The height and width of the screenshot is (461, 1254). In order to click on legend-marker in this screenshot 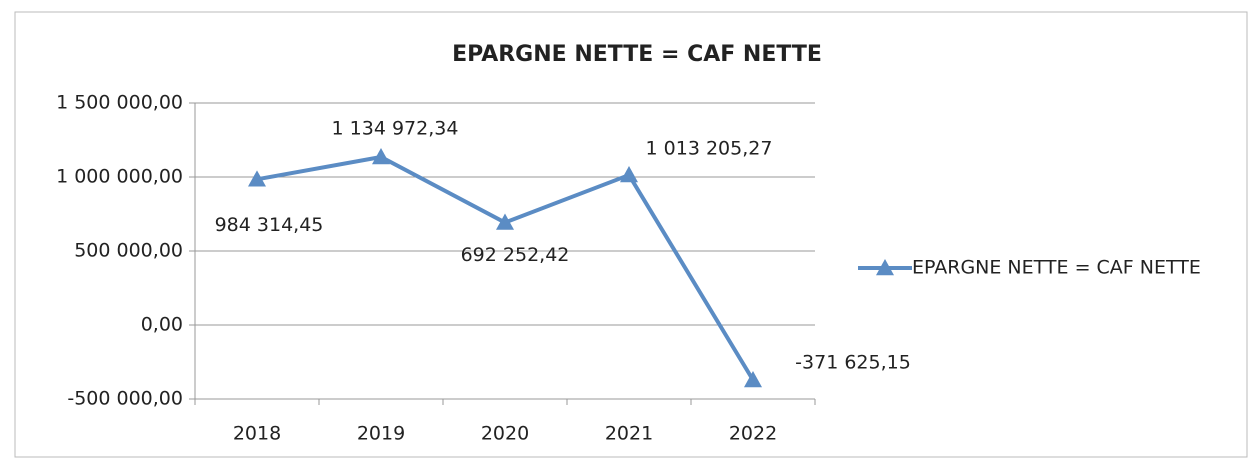, I will do `click(885, 267)`.